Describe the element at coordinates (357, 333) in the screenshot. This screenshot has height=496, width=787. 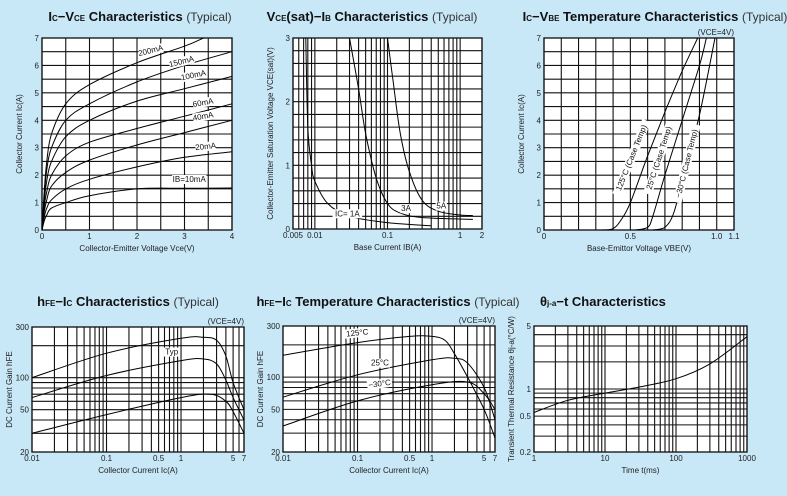
I see `curve-label: 125°C` at that location.